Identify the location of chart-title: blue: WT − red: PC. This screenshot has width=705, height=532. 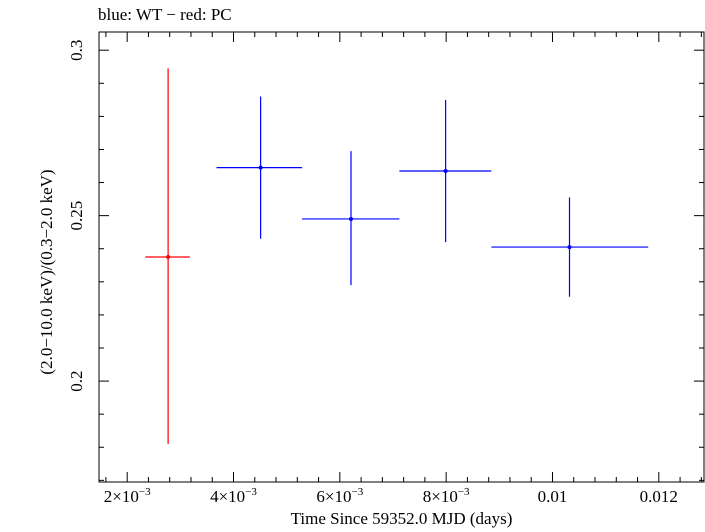
(165, 14).